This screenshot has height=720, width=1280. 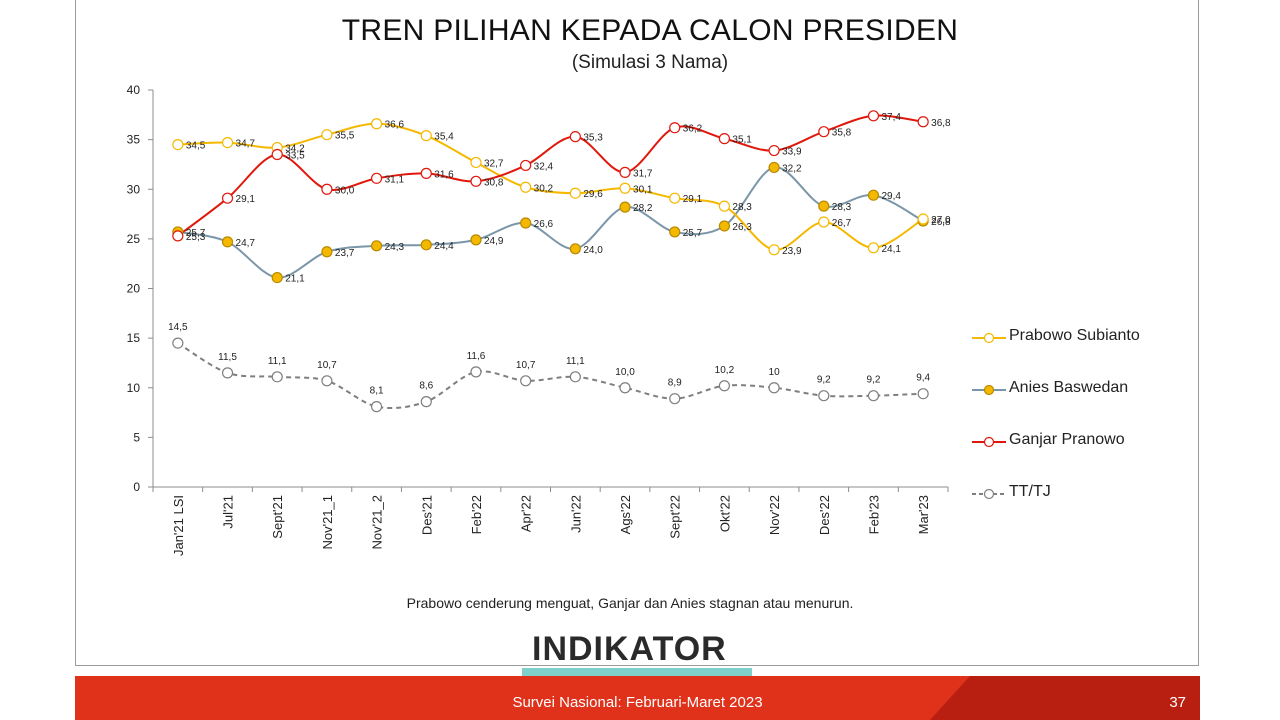 What do you see at coordinates (494, 182) in the screenshot?
I see `data-label: 30,8` at bounding box center [494, 182].